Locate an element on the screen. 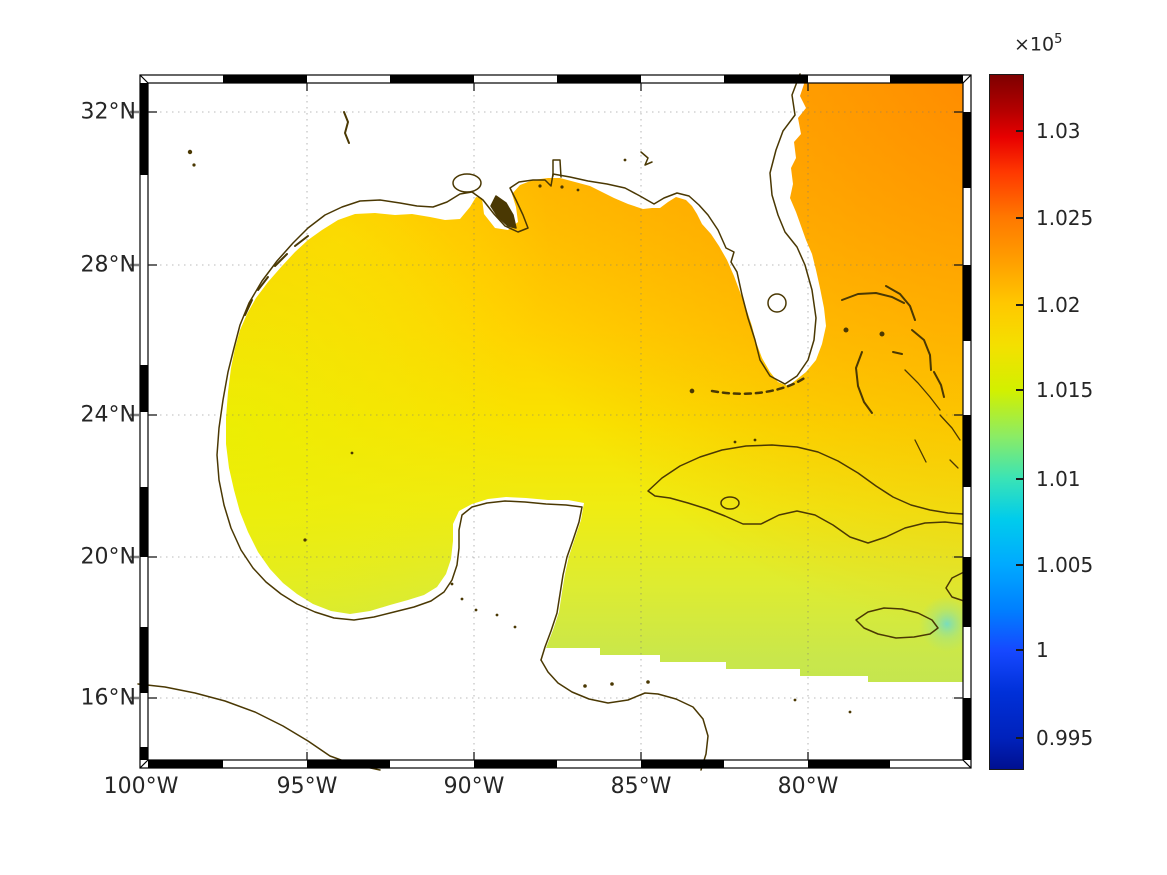  mississippi-delta is located at coordinates (503, 212).